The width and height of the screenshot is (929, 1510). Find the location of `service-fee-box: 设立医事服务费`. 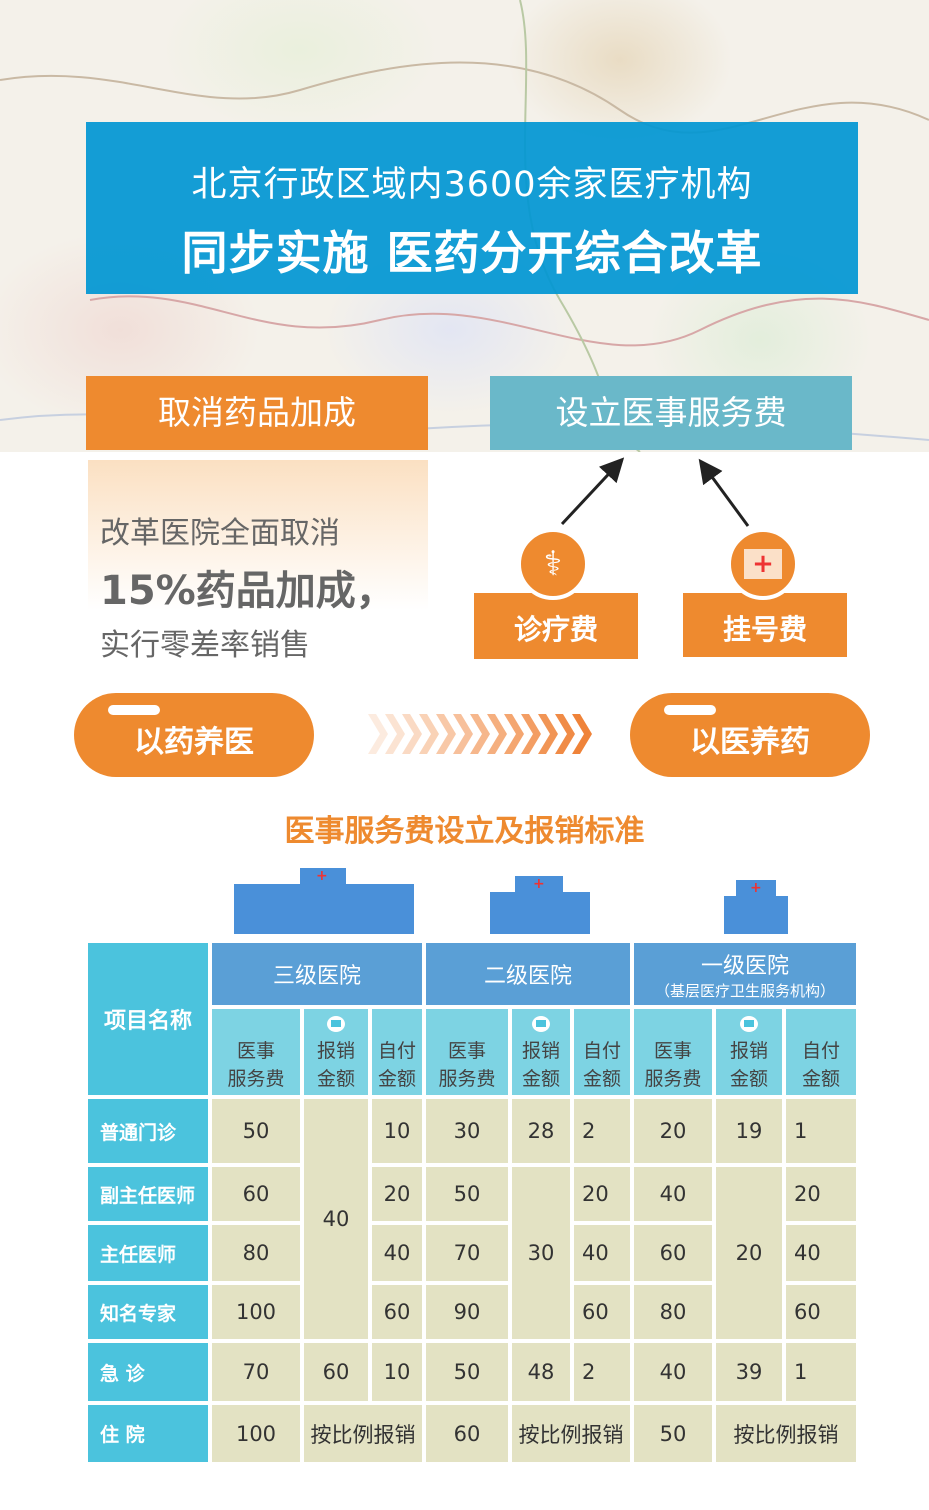

service-fee-box: 设立医事服务费 is located at coordinates (671, 413).